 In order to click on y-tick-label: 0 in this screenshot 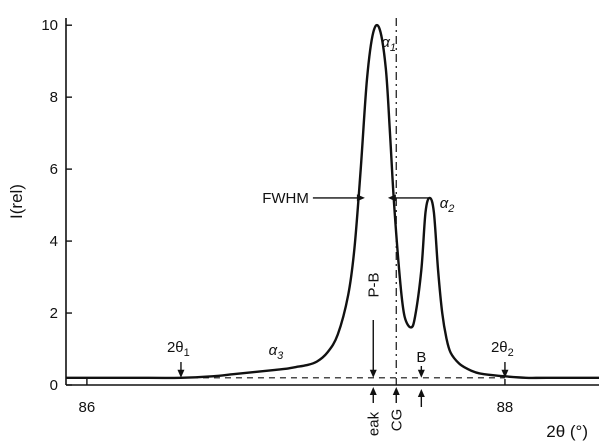, I will do `click(54, 385)`.